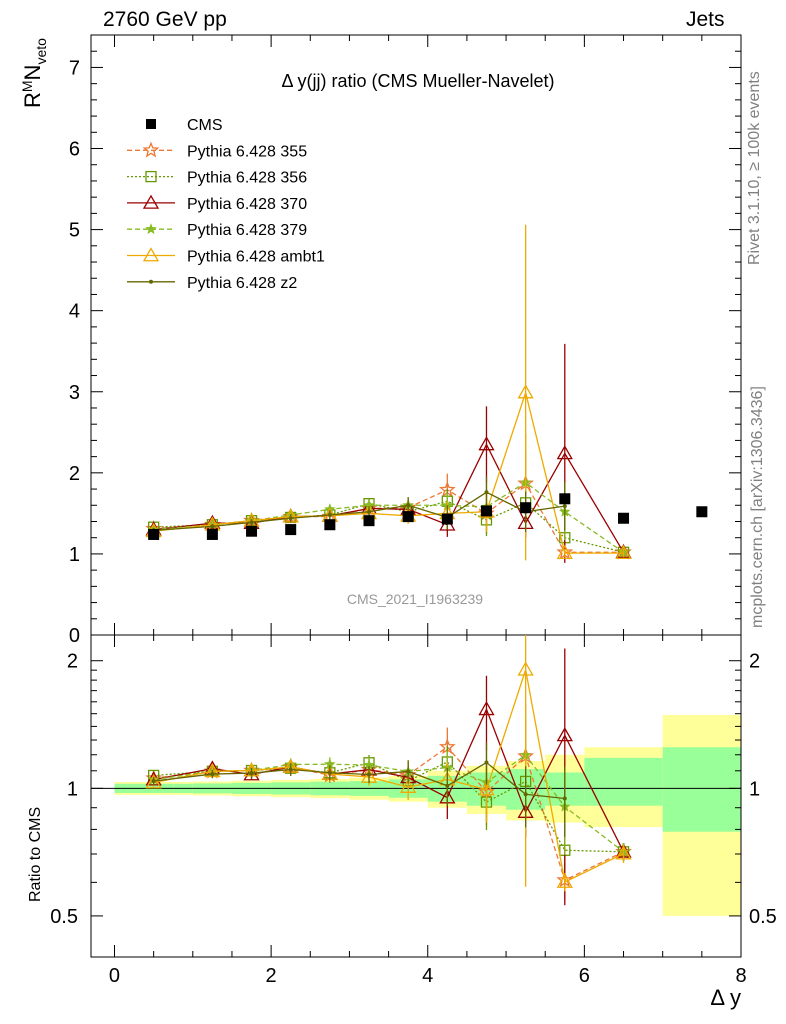 The width and height of the screenshot is (786, 1024). What do you see at coordinates (359, 504) in the screenshot?
I see `series-group-main` at bounding box center [359, 504].